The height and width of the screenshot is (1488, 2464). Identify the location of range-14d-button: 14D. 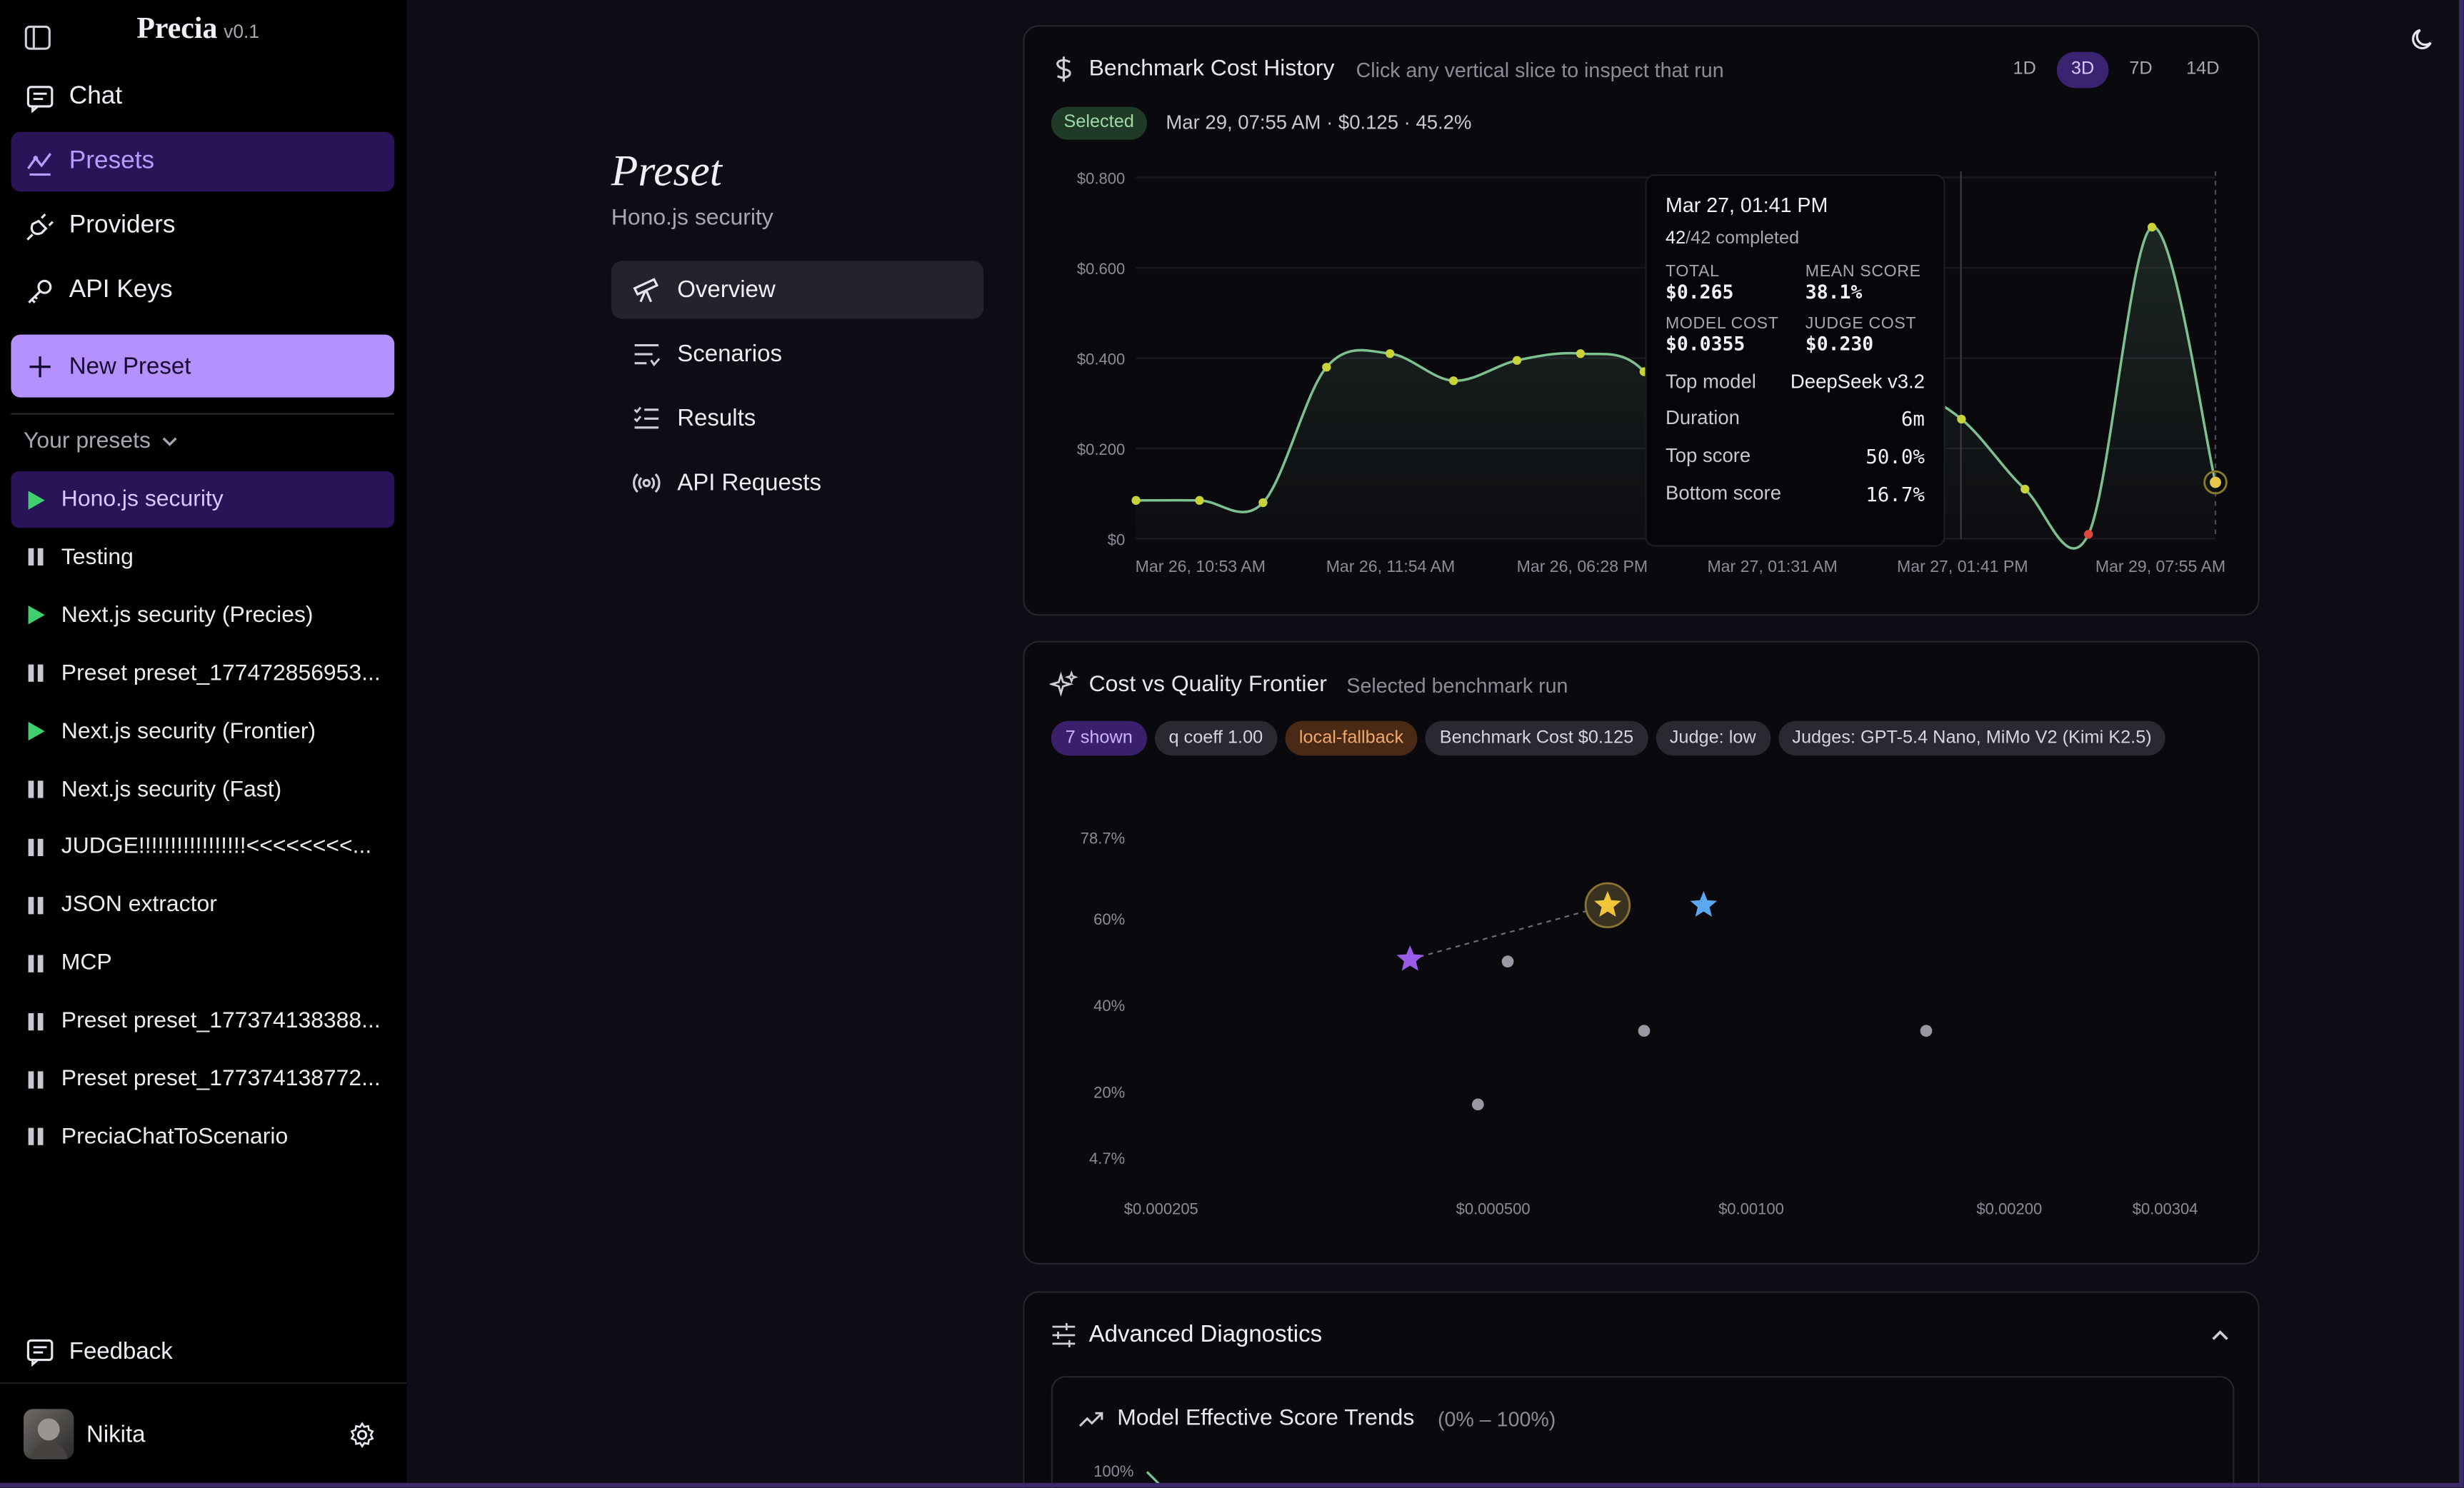
(2203, 69).